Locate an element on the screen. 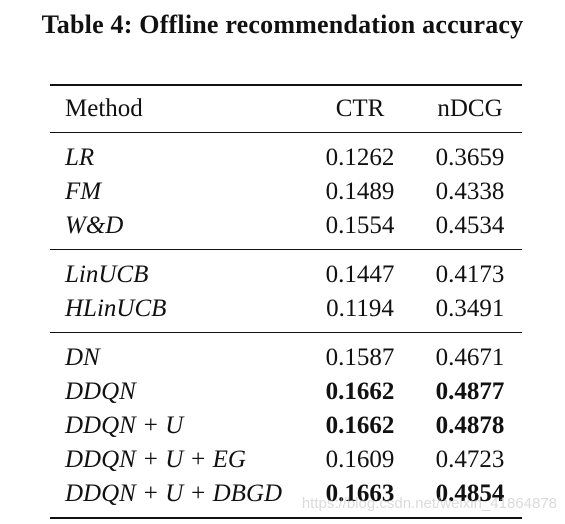  header-rule is located at coordinates (286, 132).